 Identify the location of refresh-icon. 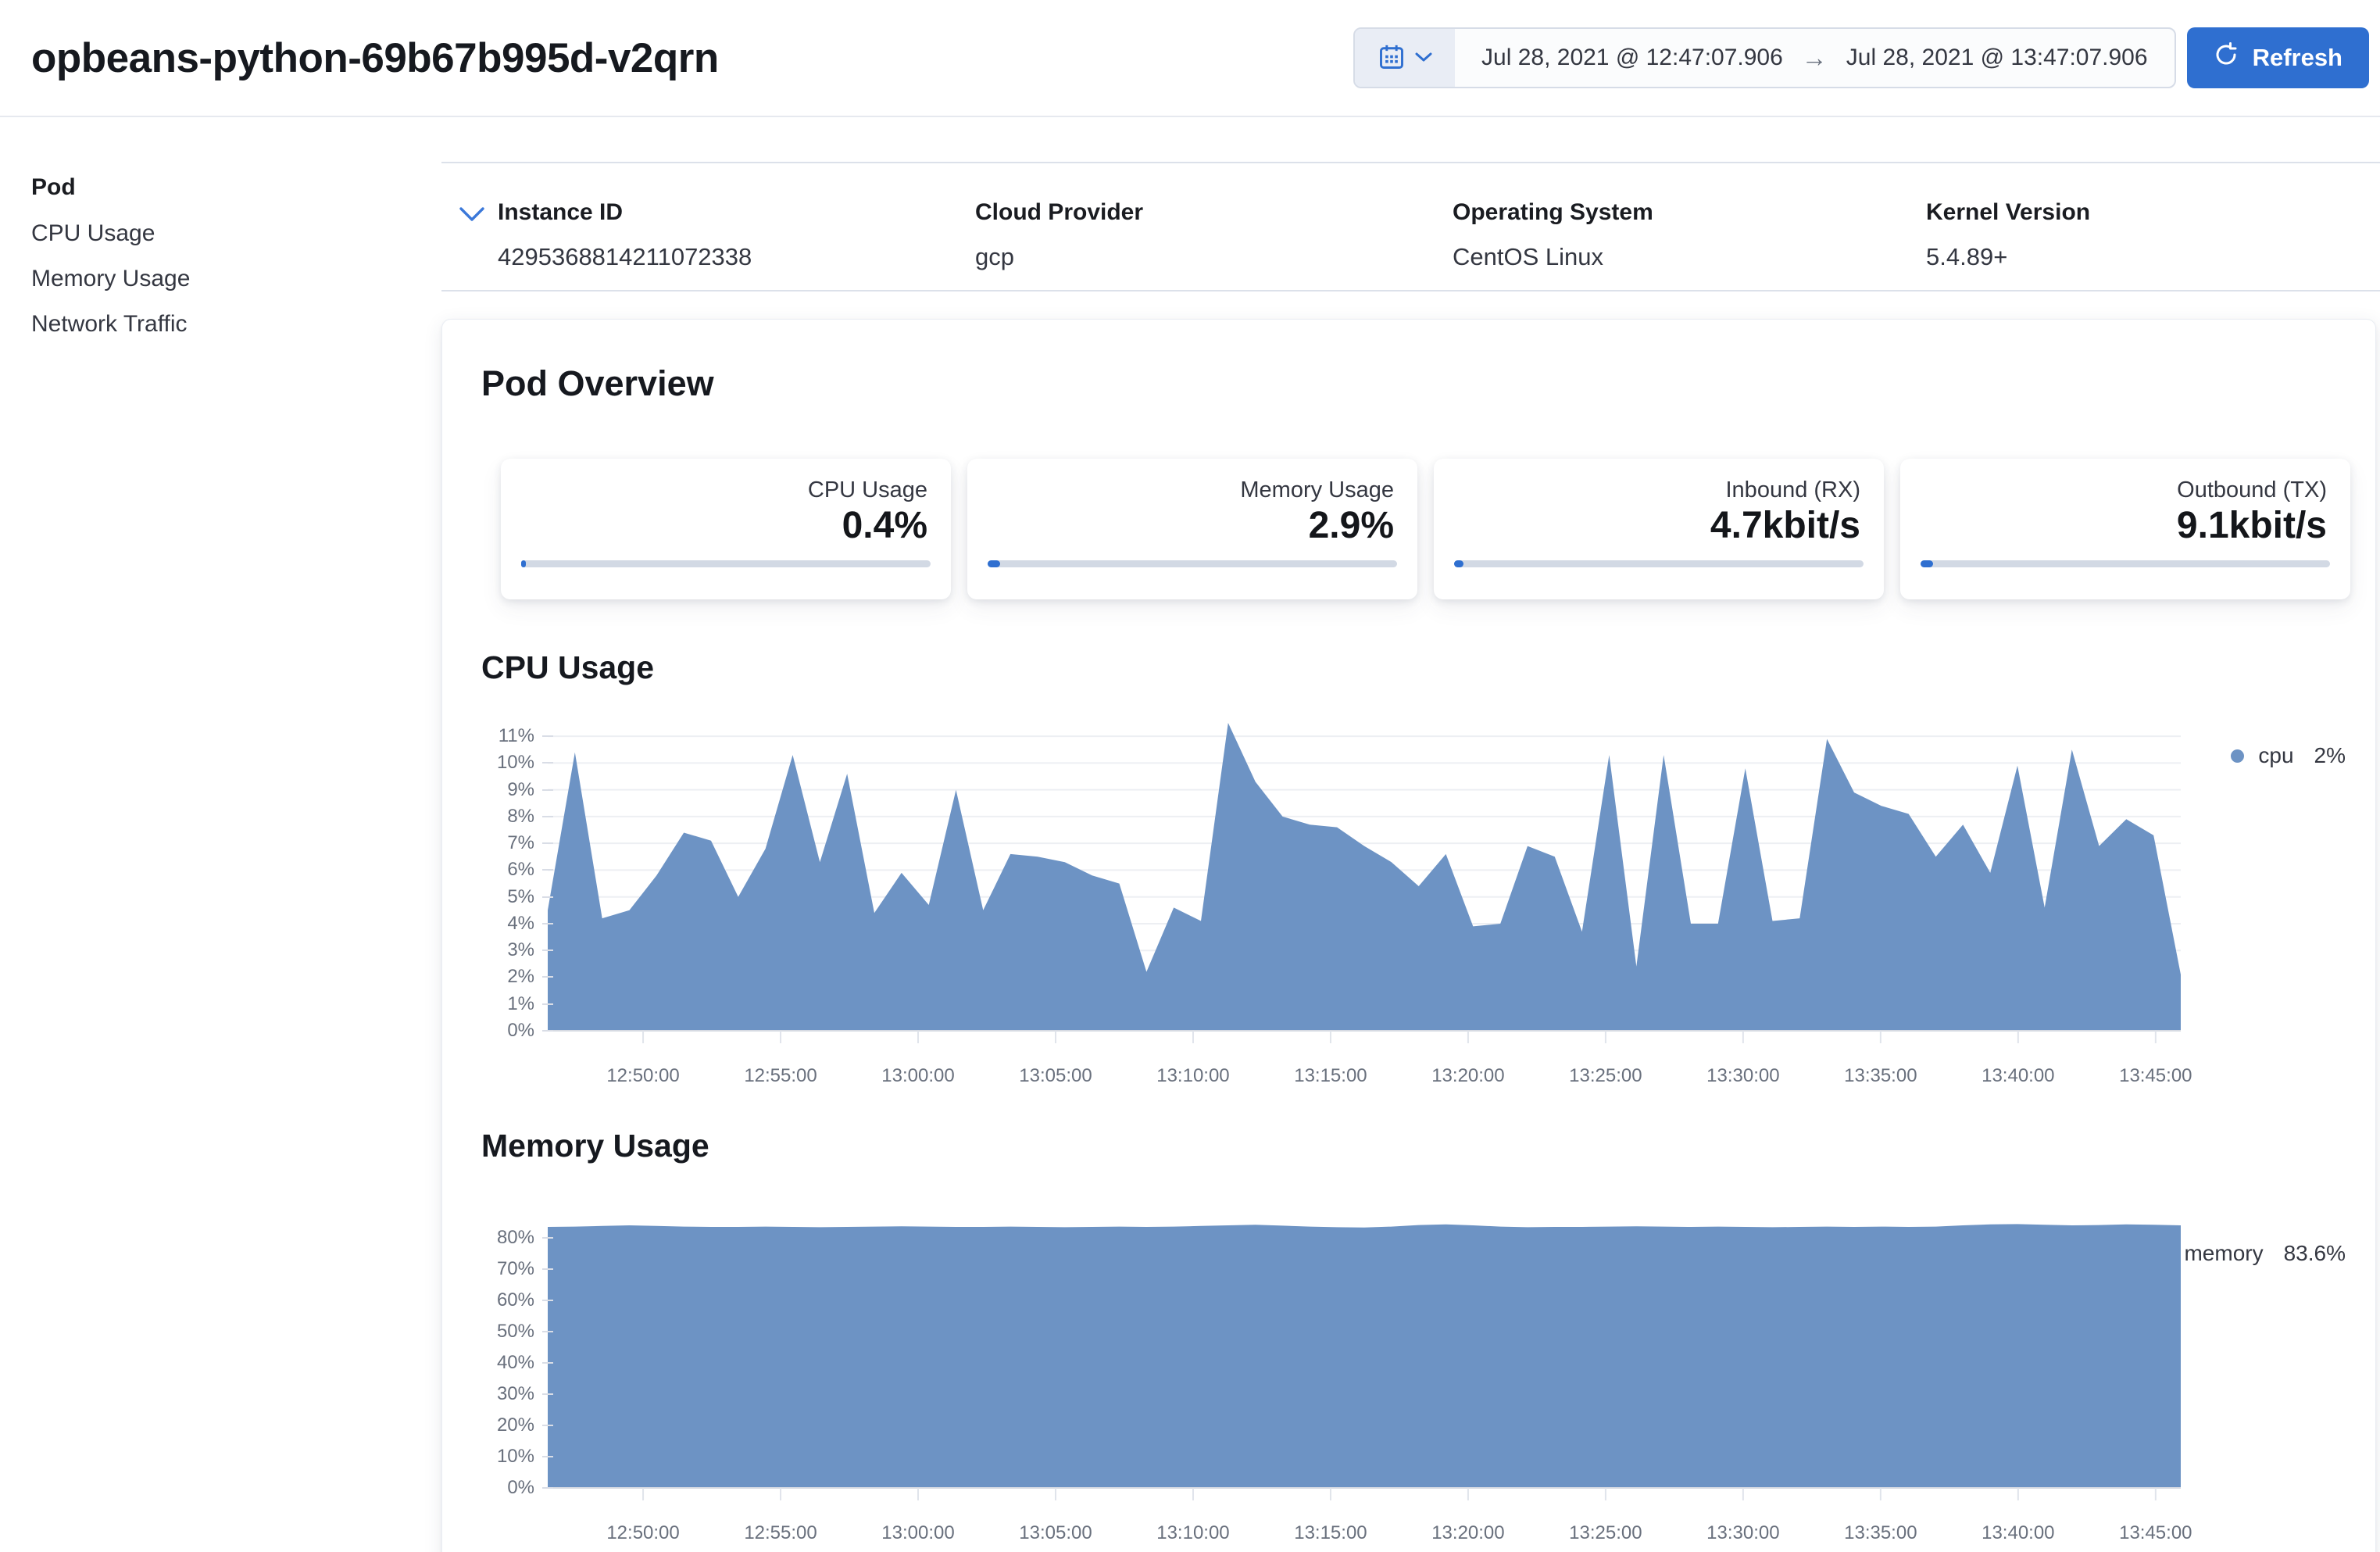
(2226, 57).